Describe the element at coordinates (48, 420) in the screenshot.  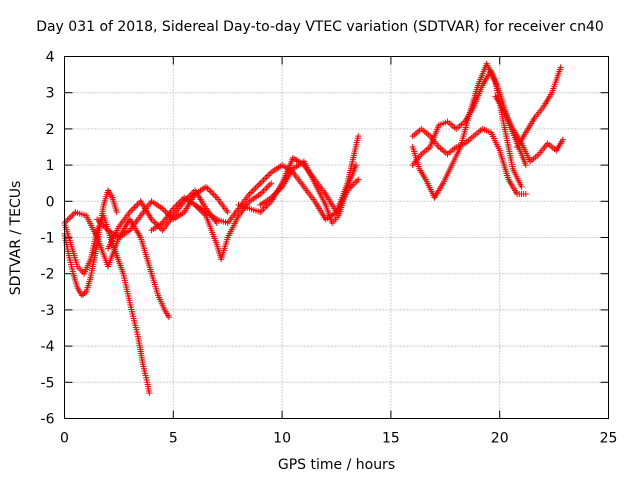
I see `y-tick-label: -6` at that location.